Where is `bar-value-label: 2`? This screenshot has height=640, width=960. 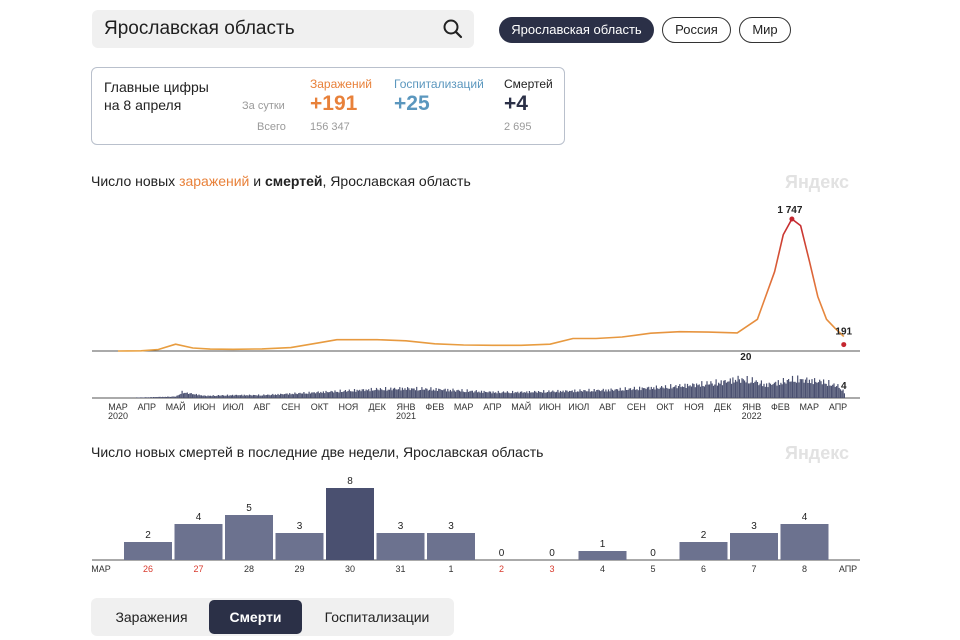 bar-value-label: 2 is located at coordinates (148, 535).